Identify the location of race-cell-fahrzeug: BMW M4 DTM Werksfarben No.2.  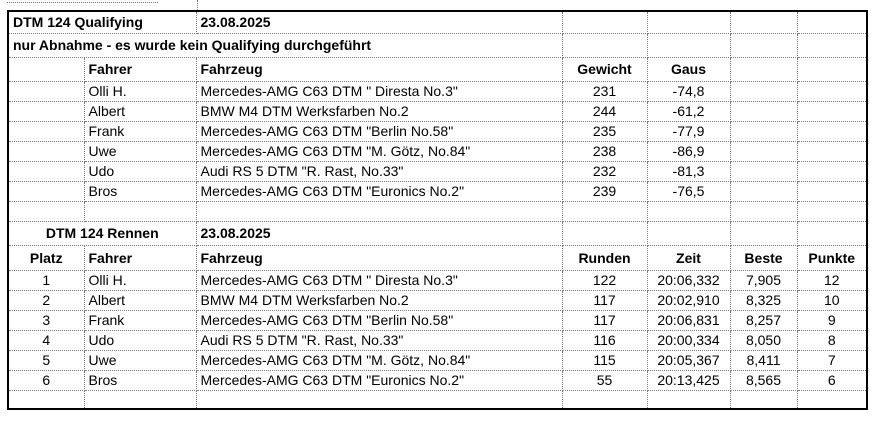
(379, 300).